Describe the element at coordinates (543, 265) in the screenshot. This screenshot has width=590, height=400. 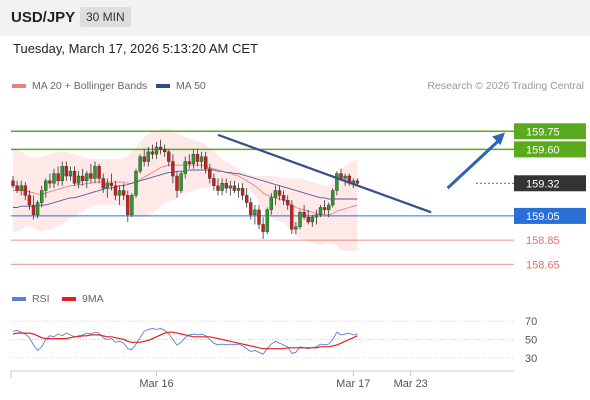
I see `level-label-158-65: 158.65` at that location.